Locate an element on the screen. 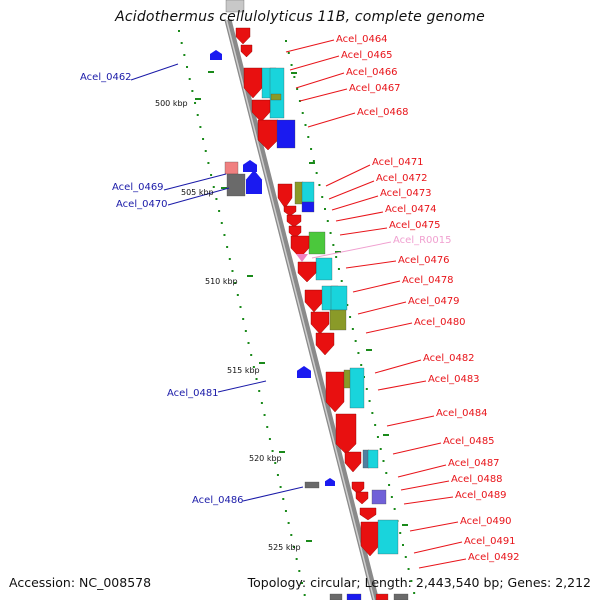  gene-label: Acel_0473 is located at coordinates (406, 193).